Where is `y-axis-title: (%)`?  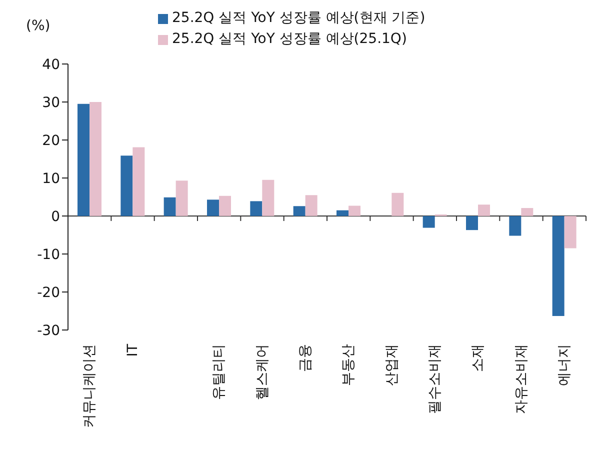 y-axis-title: (%) is located at coordinates (38, 26).